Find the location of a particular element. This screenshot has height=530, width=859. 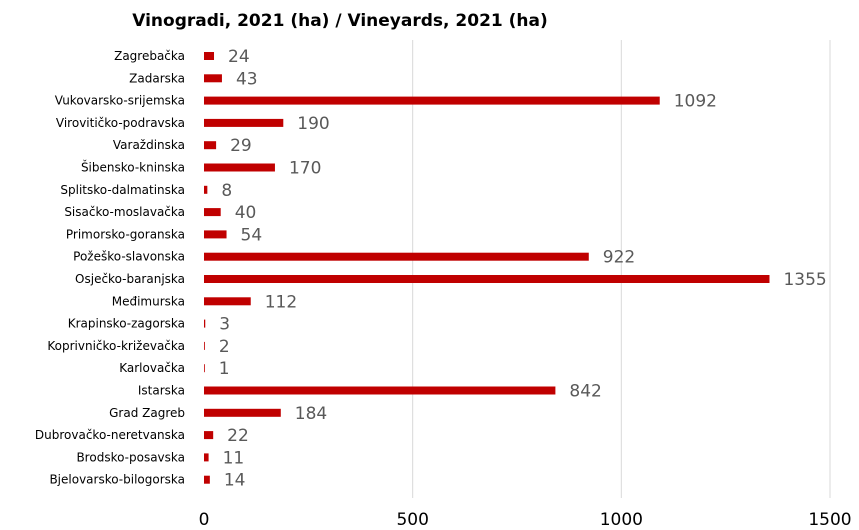

category-label: Brodsko-posavska is located at coordinates (130, 457).